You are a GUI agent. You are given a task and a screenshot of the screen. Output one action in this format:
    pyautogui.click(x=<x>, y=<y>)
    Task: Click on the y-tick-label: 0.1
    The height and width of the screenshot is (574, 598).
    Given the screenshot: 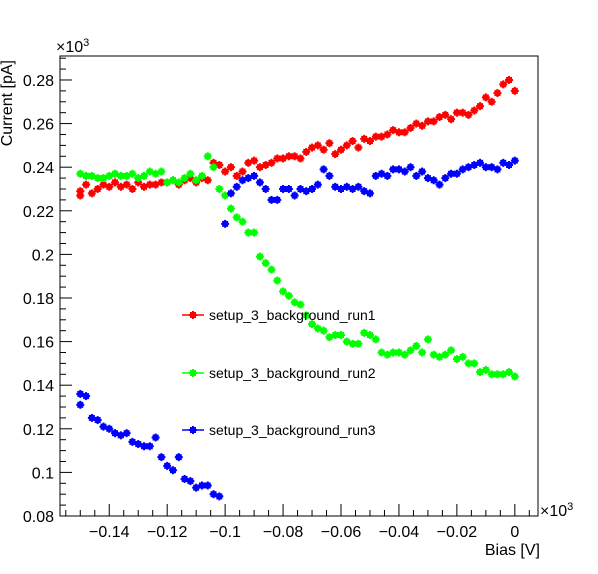 What is the action you would take?
    pyautogui.click(x=43, y=473)
    